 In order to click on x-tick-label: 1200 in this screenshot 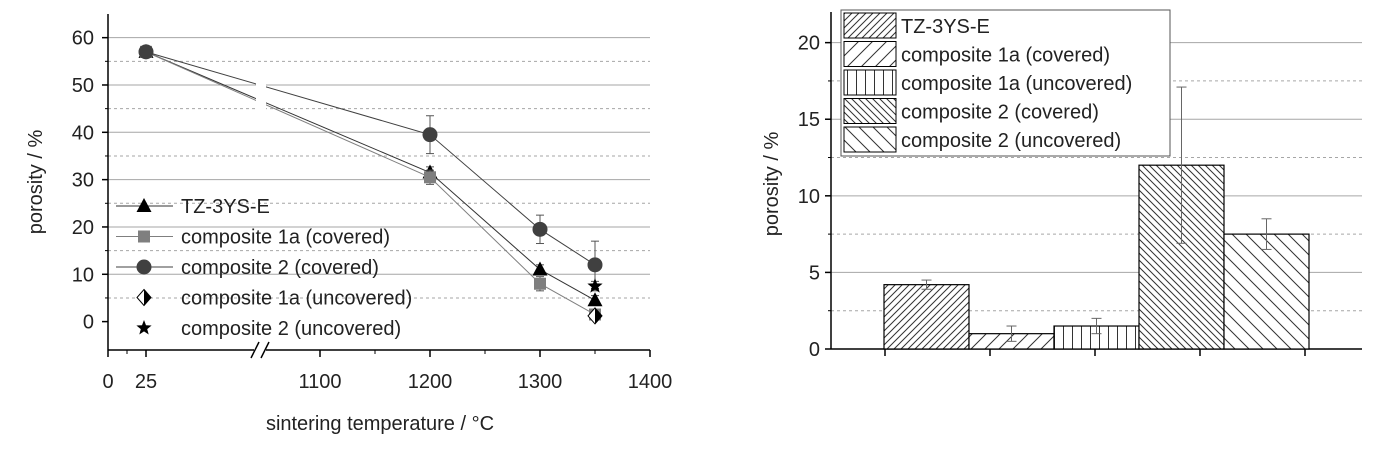, I will do `click(430, 382)`.